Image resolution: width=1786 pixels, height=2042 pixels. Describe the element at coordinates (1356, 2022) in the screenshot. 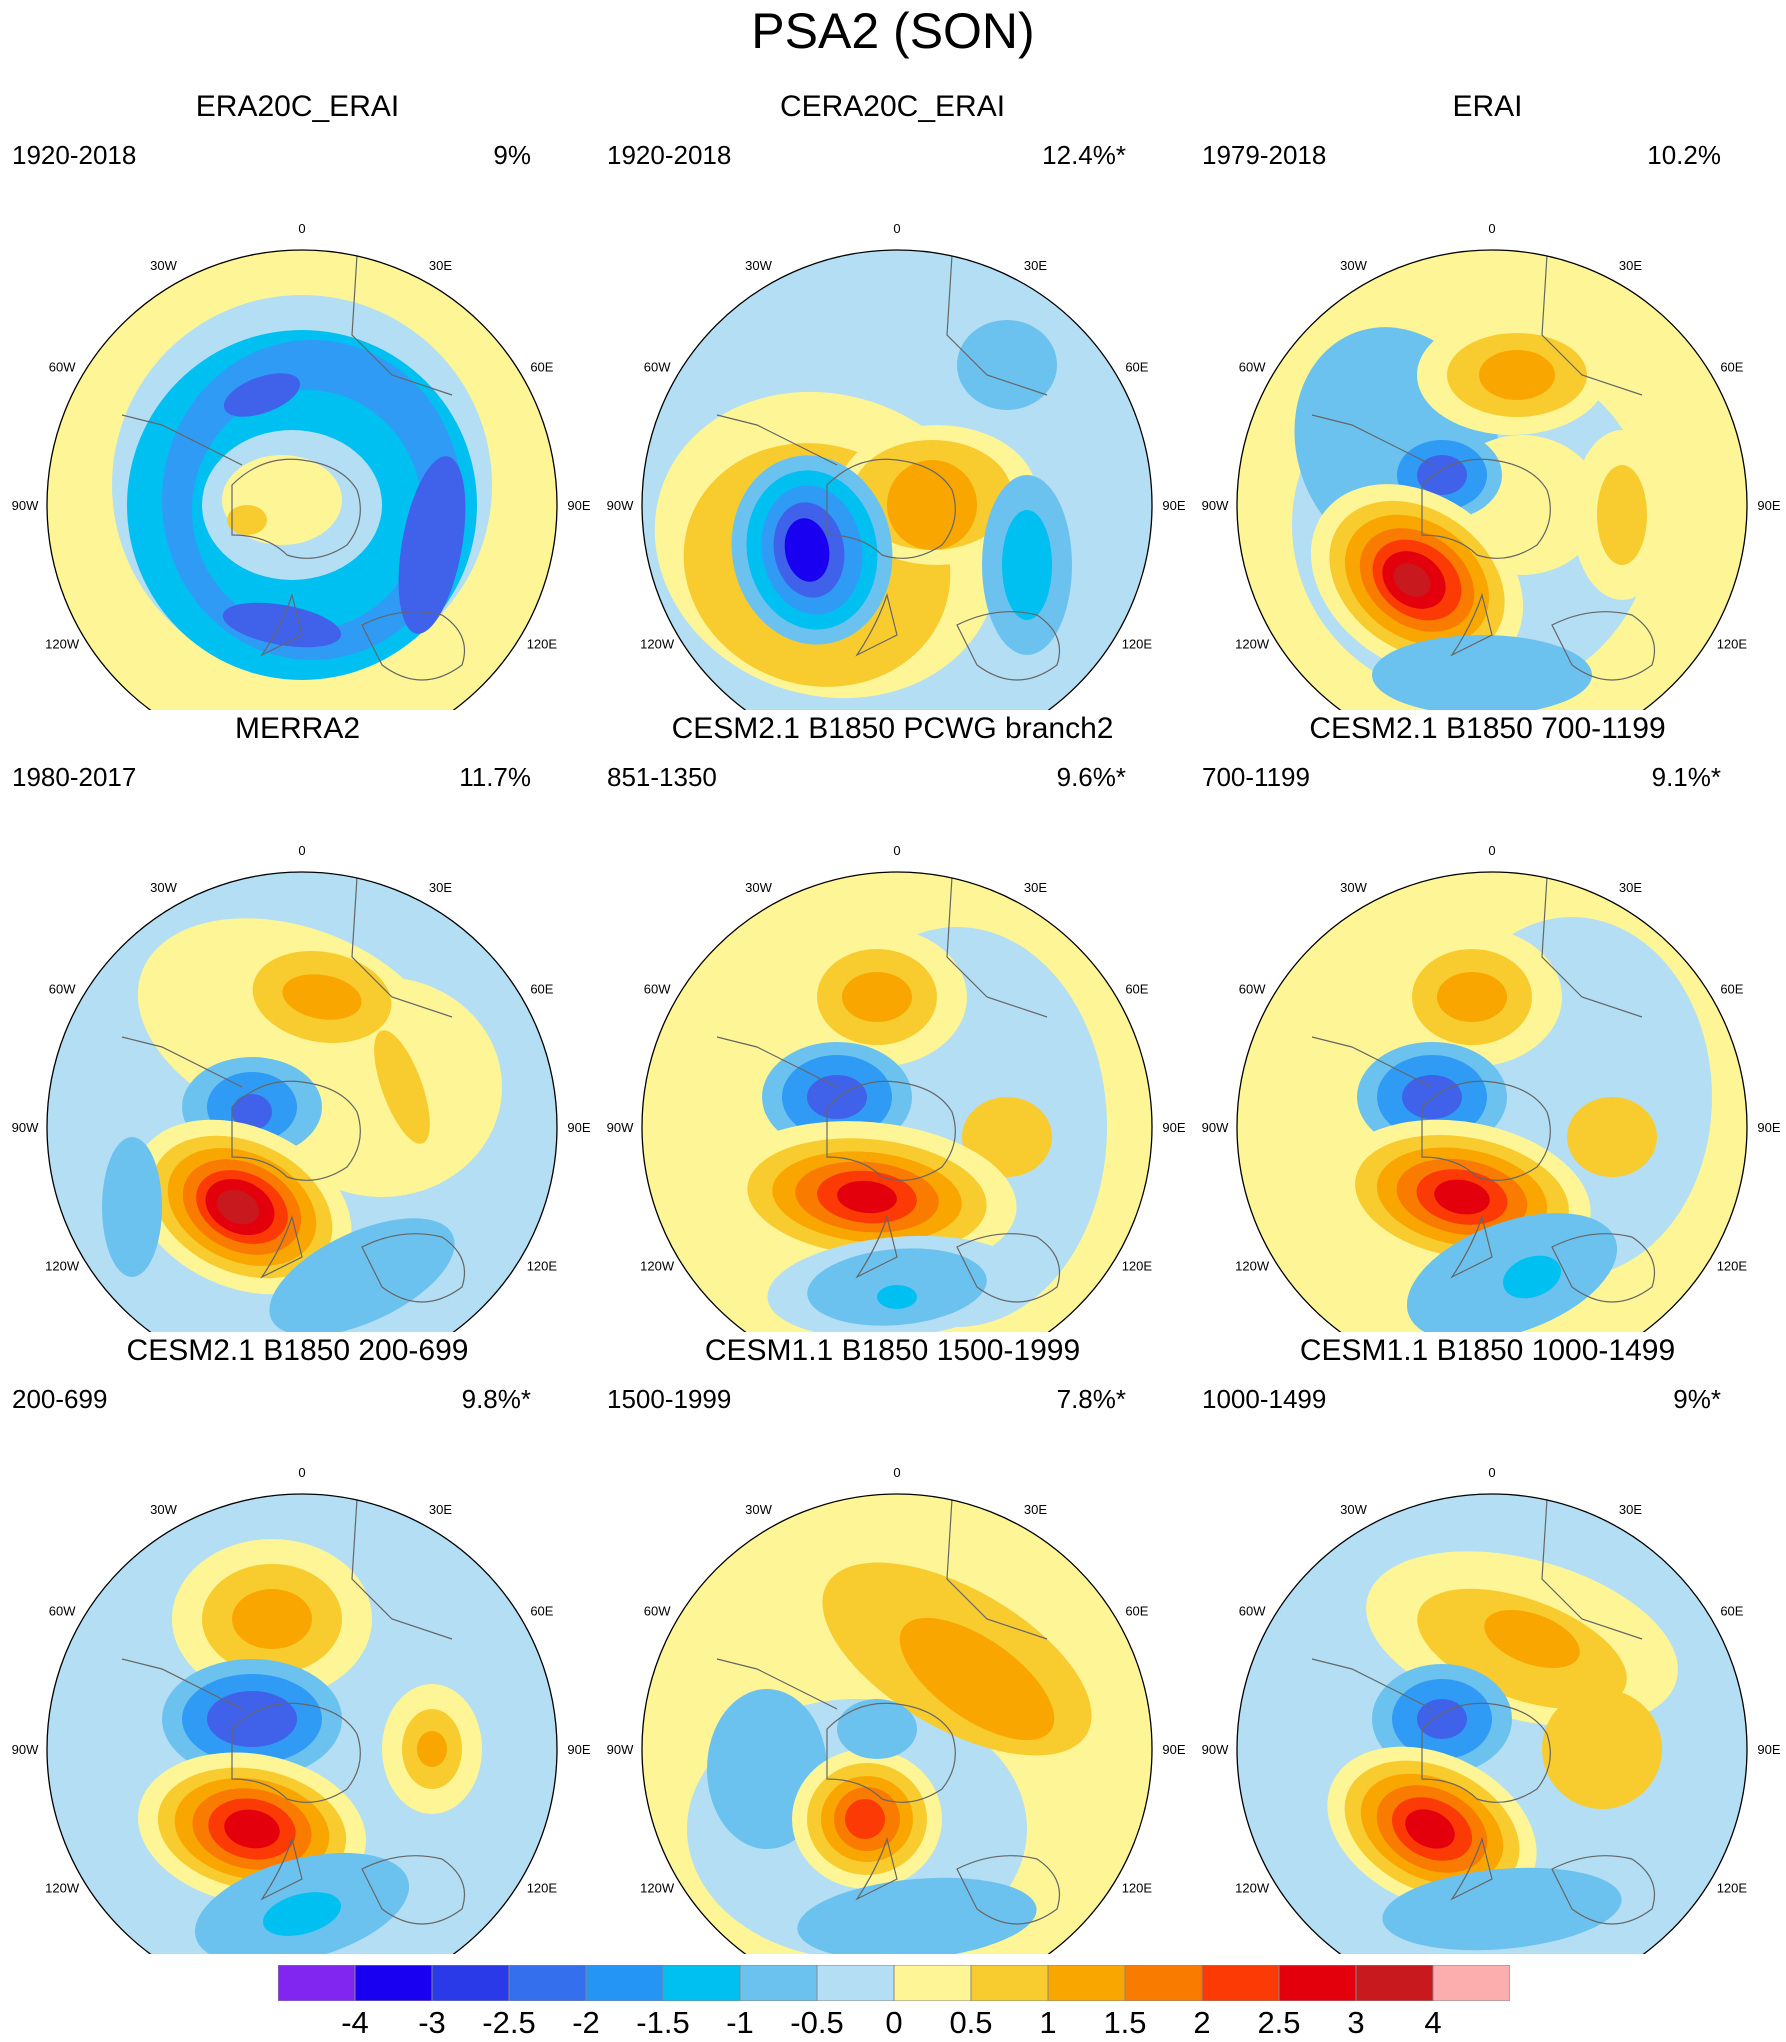

I see `colorbar-label: 3` at that location.